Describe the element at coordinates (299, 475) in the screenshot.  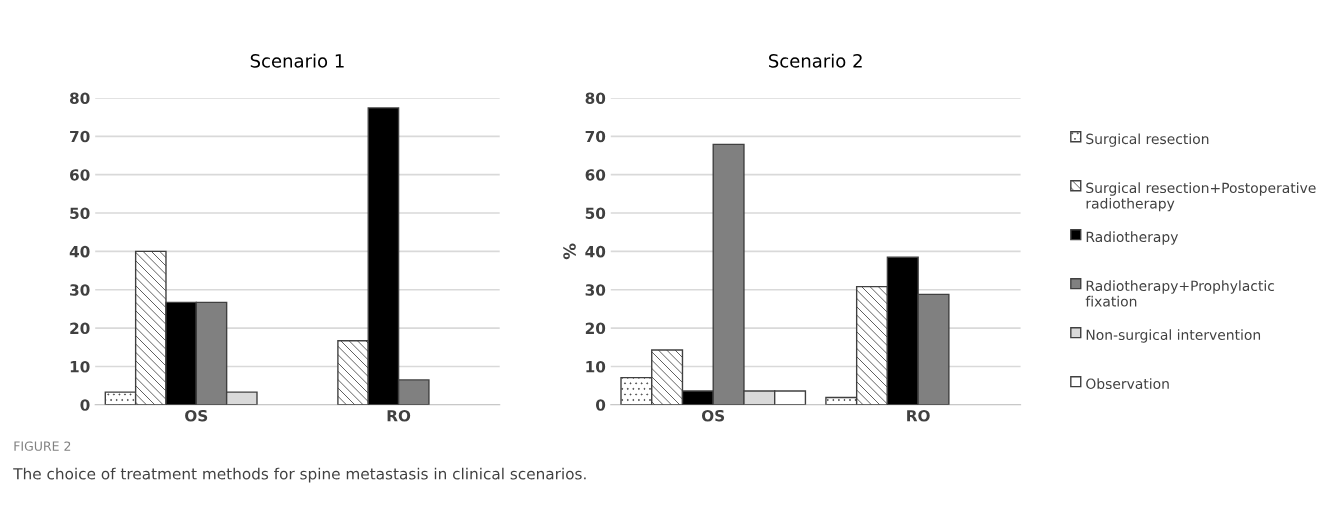
I see `text: The choice of treatment methods for spine metastasis in clinical scenarios.` at that location.